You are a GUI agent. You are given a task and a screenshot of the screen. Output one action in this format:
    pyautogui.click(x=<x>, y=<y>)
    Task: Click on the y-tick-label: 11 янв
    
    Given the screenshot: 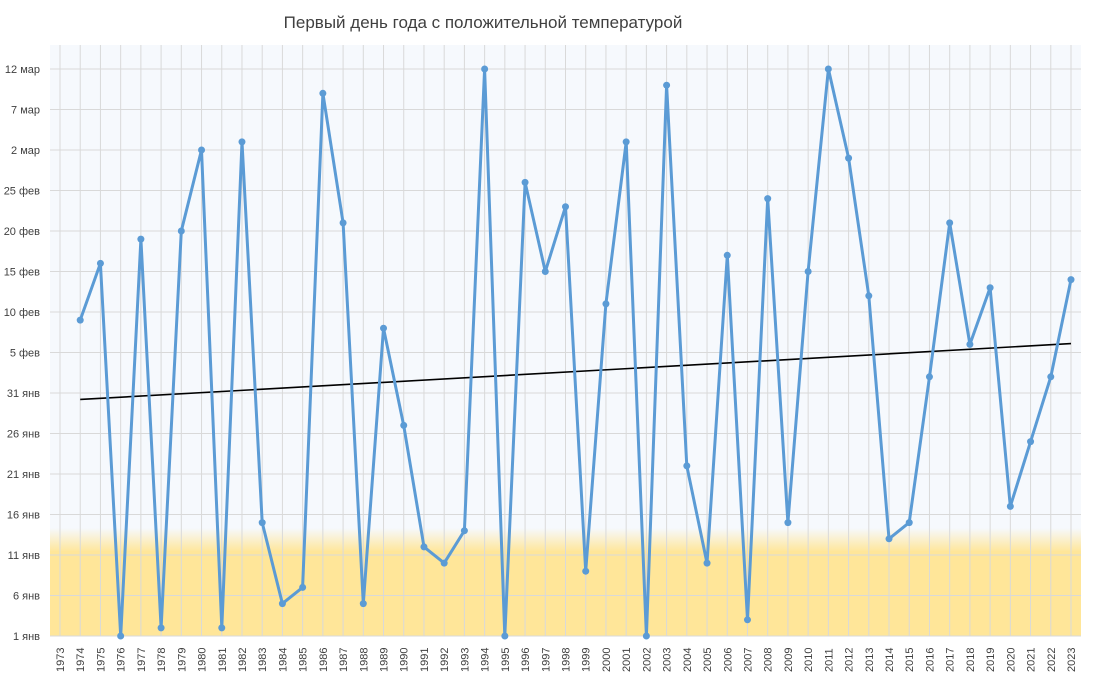 What is the action you would take?
    pyautogui.click(x=24, y=556)
    